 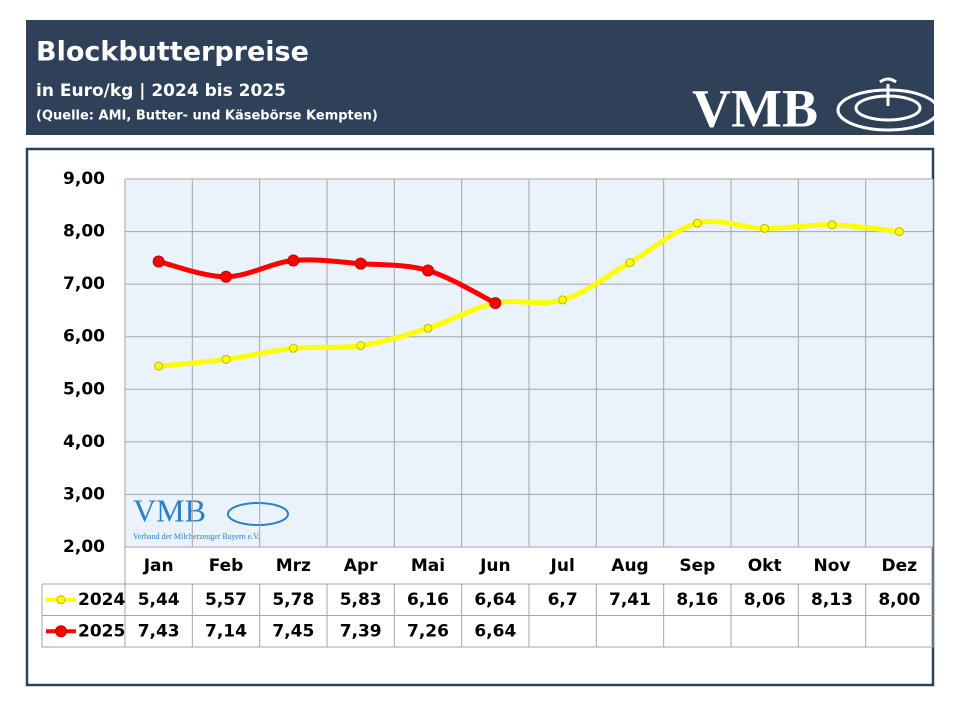 What do you see at coordinates (832, 566) in the screenshot?
I see `x-tick-label: Nov` at bounding box center [832, 566].